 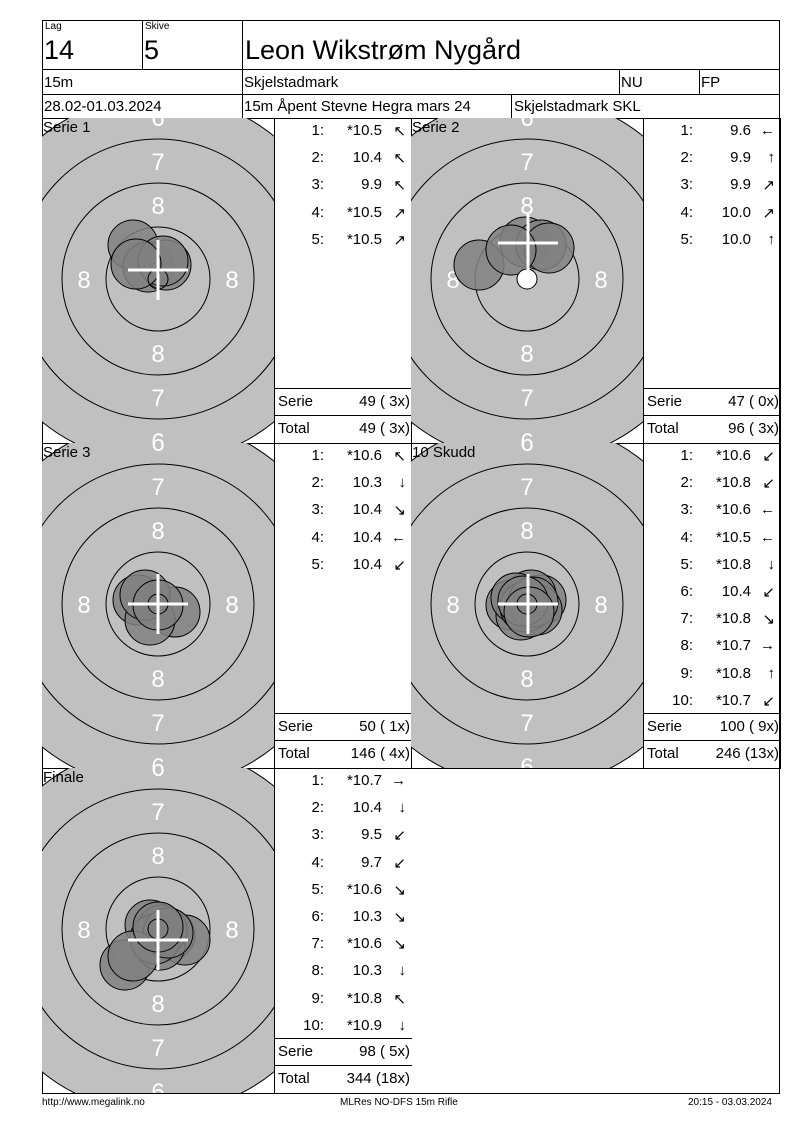 I want to click on skive-value: 5, so click(x=152, y=50).